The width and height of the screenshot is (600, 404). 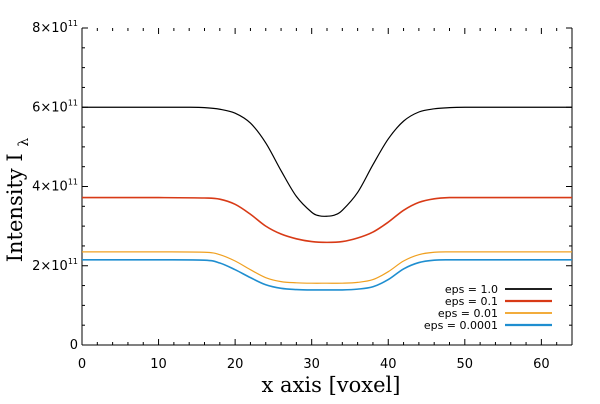 I want to click on y-tick-label-base: 2×10, so click(x=50, y=266).